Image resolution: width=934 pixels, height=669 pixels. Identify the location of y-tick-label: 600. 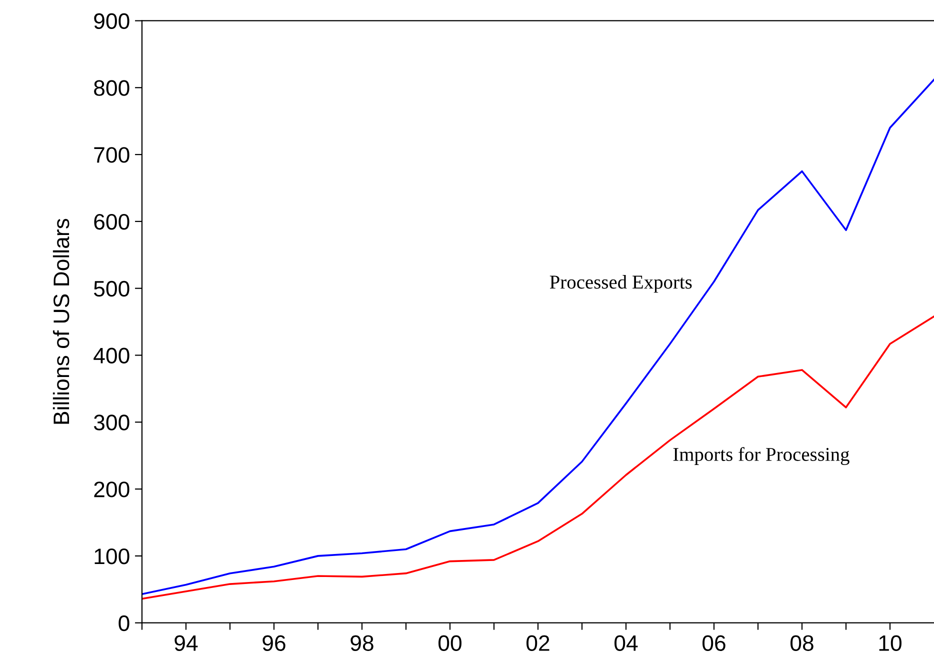
(112, 222).